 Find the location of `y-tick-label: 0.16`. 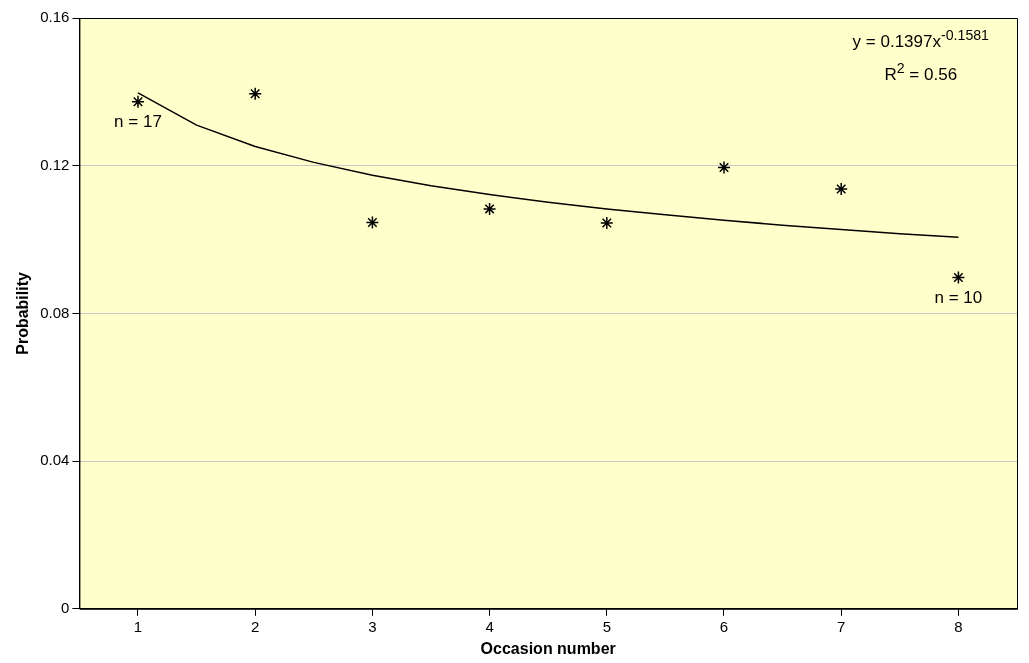

y-tick-label: 0.16 is located at coordinates (55, 17).